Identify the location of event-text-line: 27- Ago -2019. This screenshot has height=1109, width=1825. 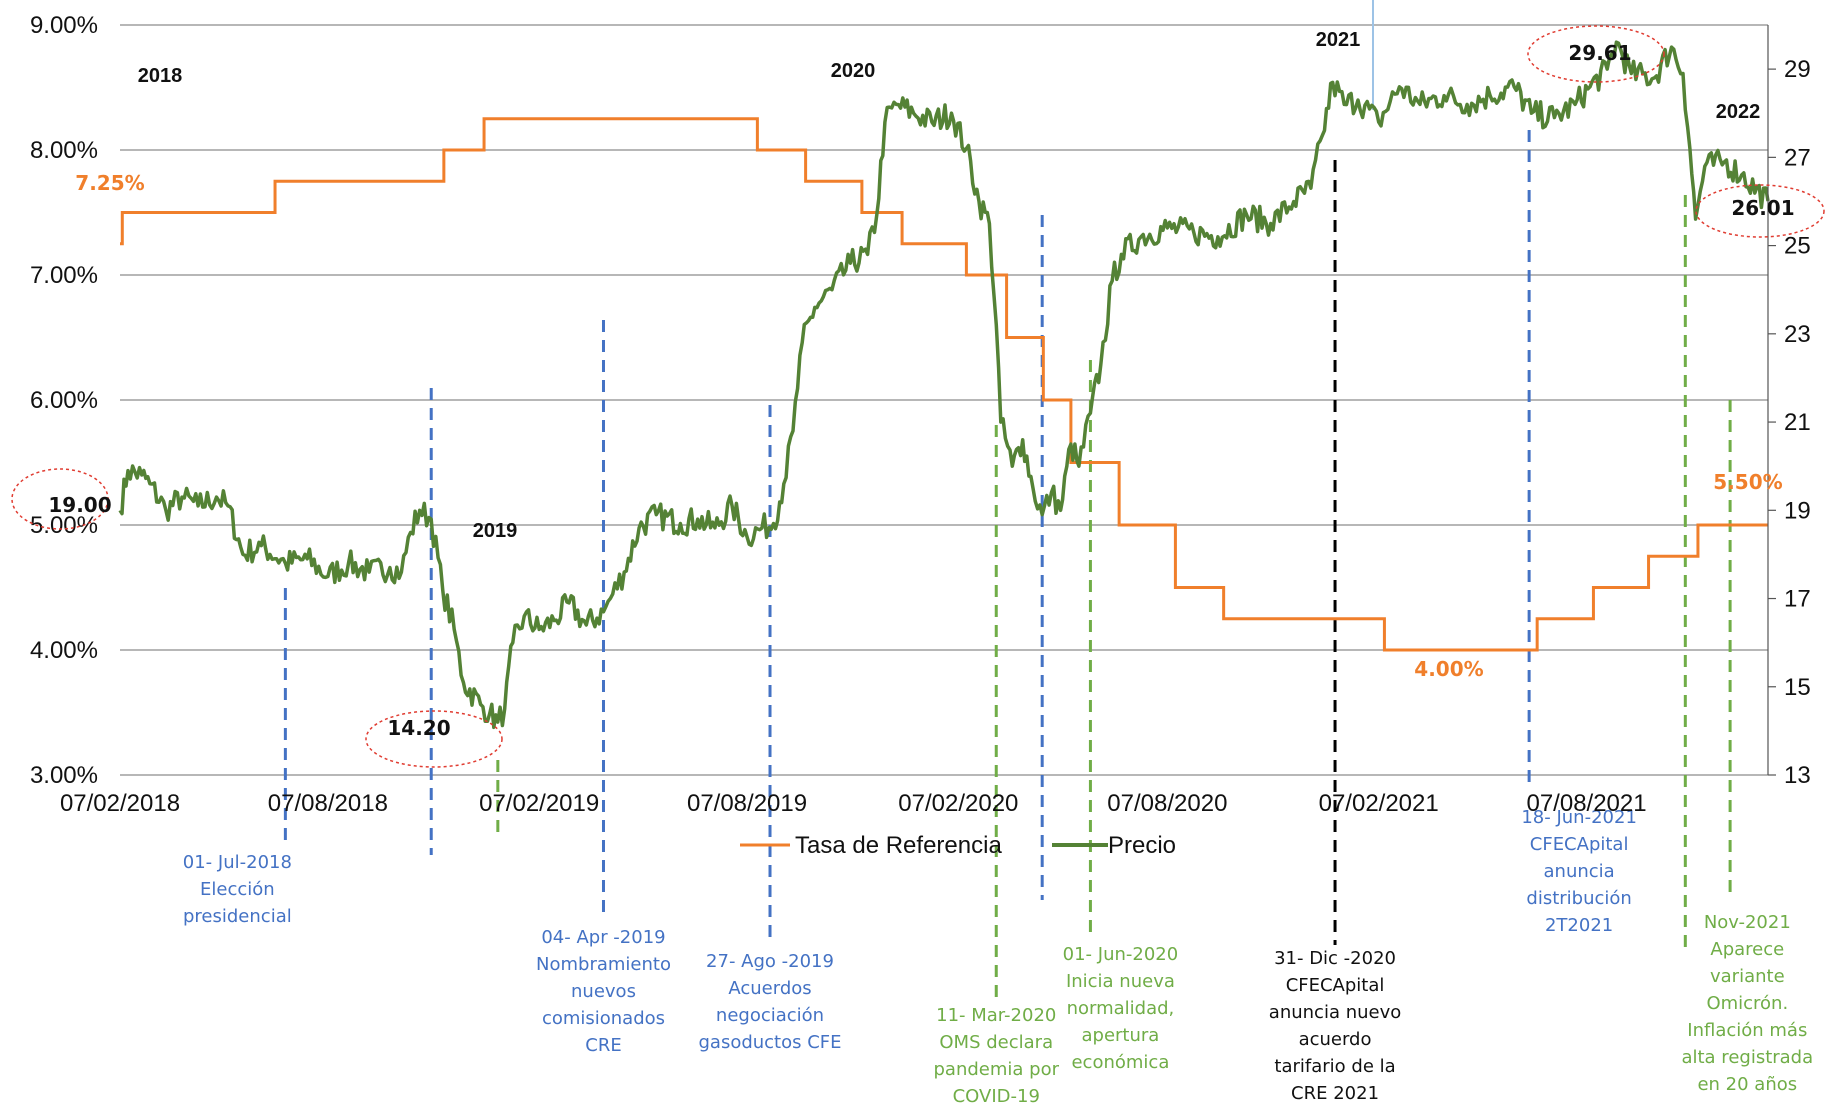
(770, 961).